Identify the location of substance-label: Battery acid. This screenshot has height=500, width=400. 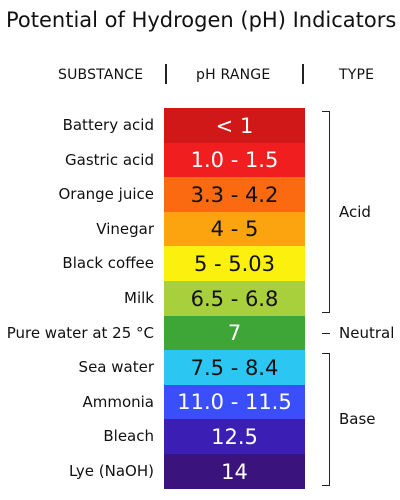
(108, 125).